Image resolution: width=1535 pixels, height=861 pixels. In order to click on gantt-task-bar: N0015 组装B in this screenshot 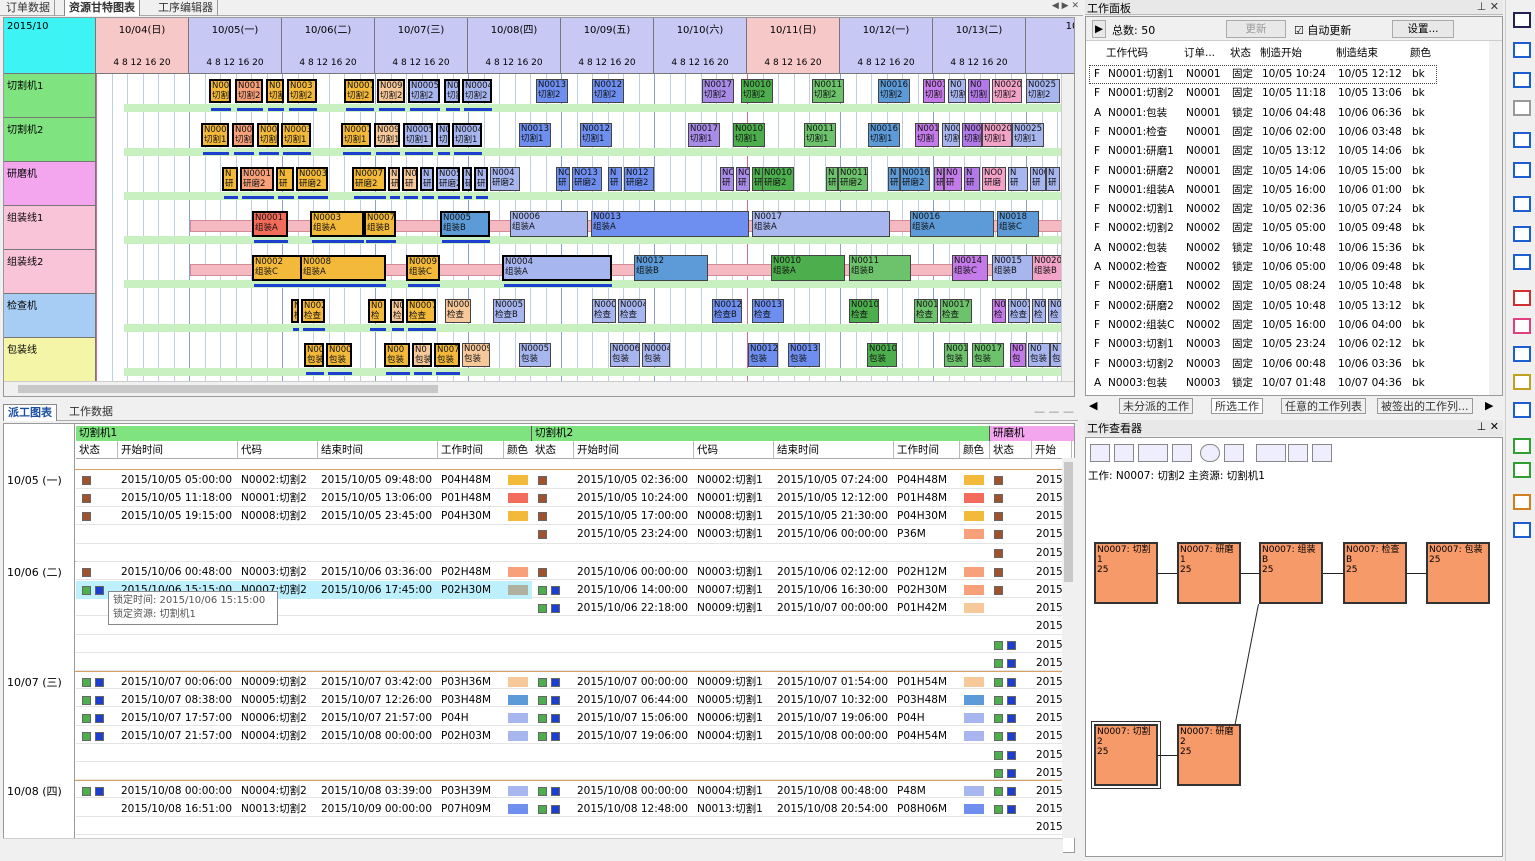, I will do `click(1013, 268)`.